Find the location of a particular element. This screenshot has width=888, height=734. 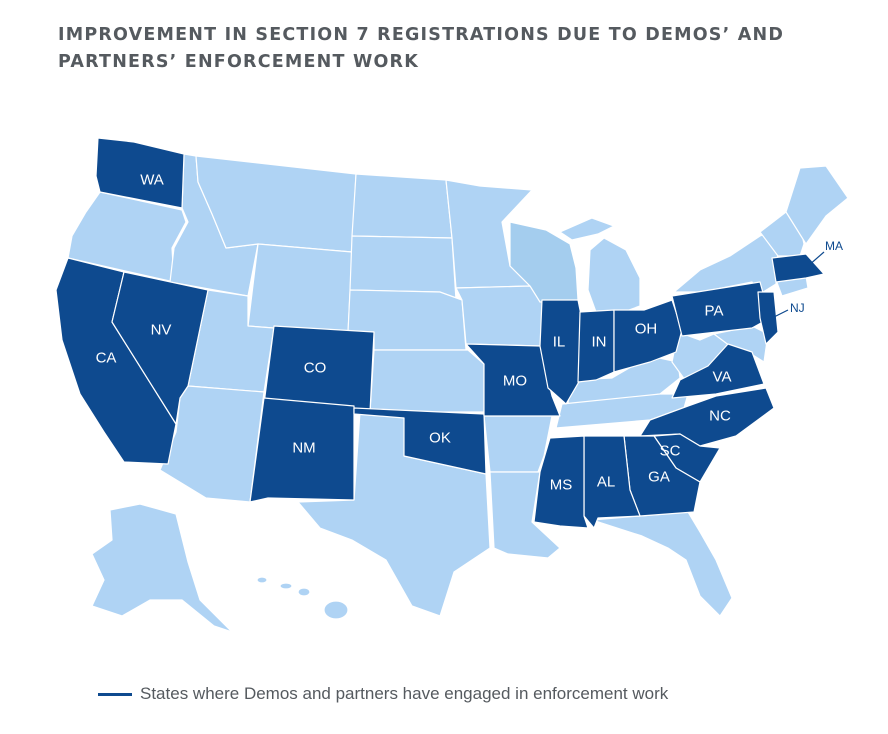

state-washington is located at coordinates (140, 173).